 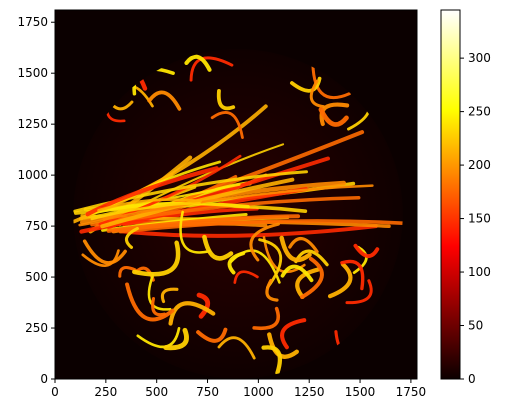 What do you see at coordinates (450, 194) in the screenshot?
I see `colorbar-gradient` at bounding box center [450, 194].